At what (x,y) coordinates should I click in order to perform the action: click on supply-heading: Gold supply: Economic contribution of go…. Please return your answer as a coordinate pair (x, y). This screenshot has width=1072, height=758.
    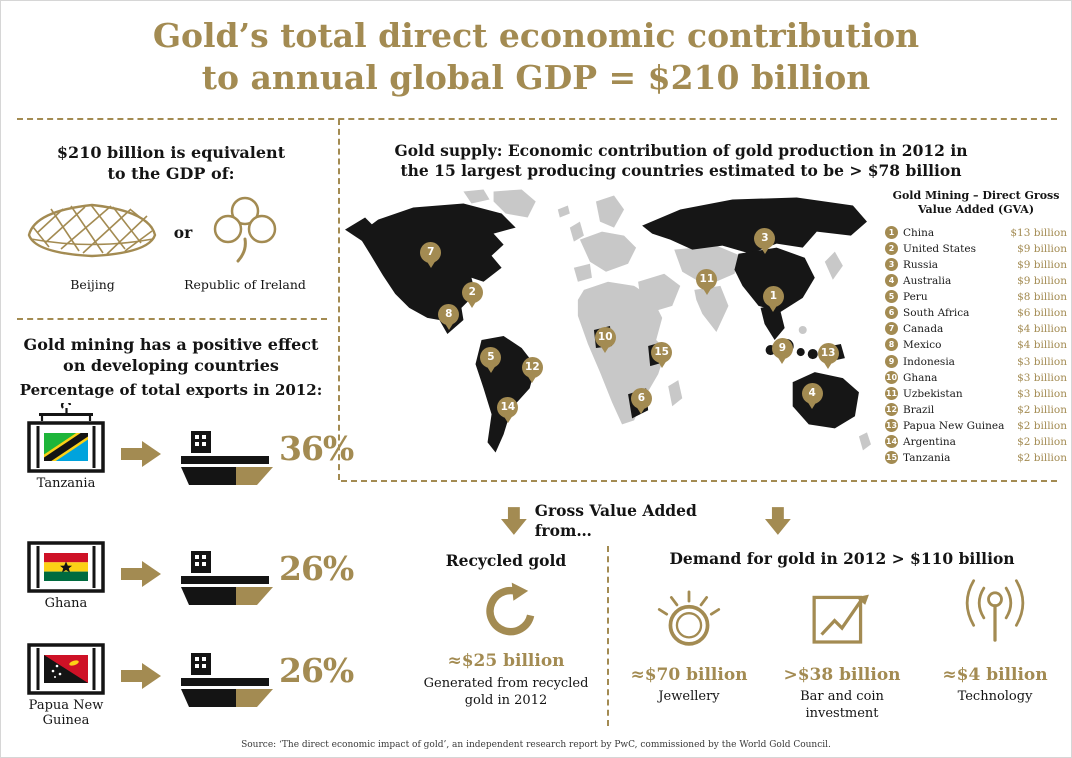
    Looking at the image, I should click on (681, 161).